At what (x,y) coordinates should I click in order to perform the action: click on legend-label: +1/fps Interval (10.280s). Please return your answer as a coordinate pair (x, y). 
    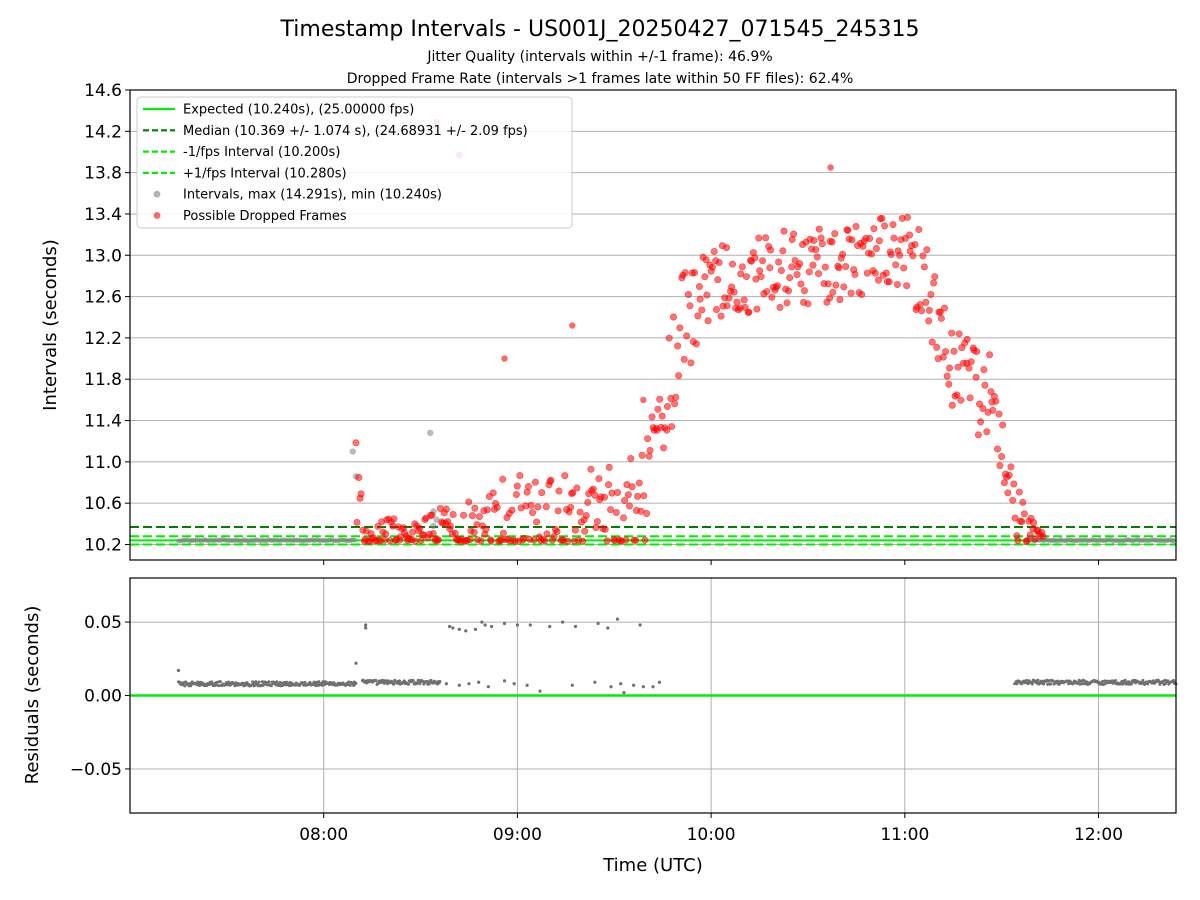
    Looking at the image, I should click on (265, 173).